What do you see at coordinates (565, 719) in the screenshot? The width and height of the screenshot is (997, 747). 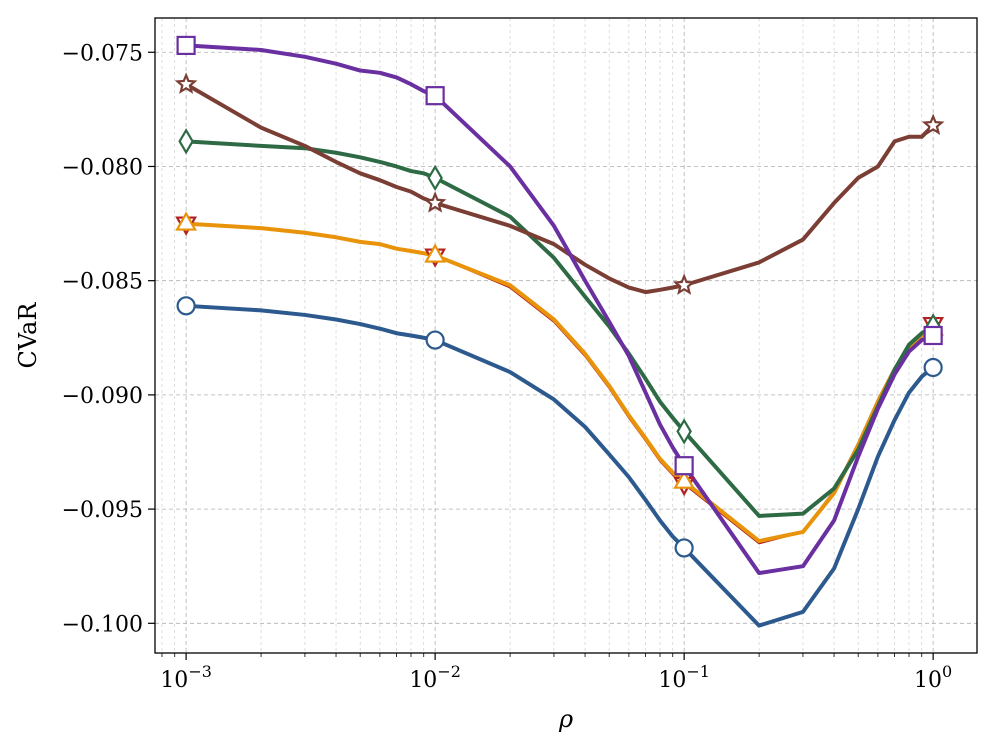 I see `x-axis-label: ρ` at bounding box center [565, 719].